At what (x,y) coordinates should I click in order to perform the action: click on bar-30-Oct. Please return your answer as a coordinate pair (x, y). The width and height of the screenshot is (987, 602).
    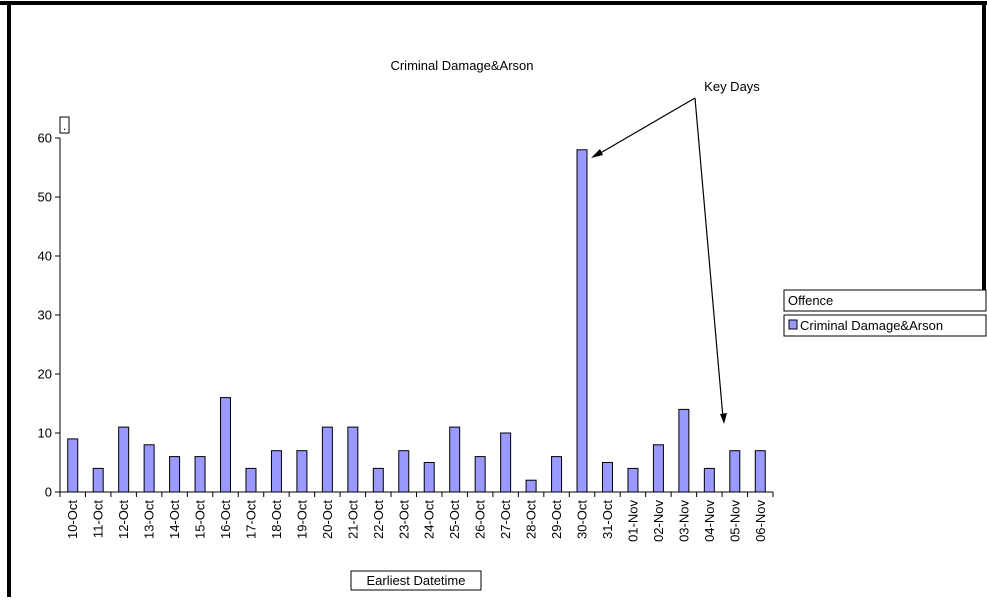
    Looking at the image, I should click on (582, 321).